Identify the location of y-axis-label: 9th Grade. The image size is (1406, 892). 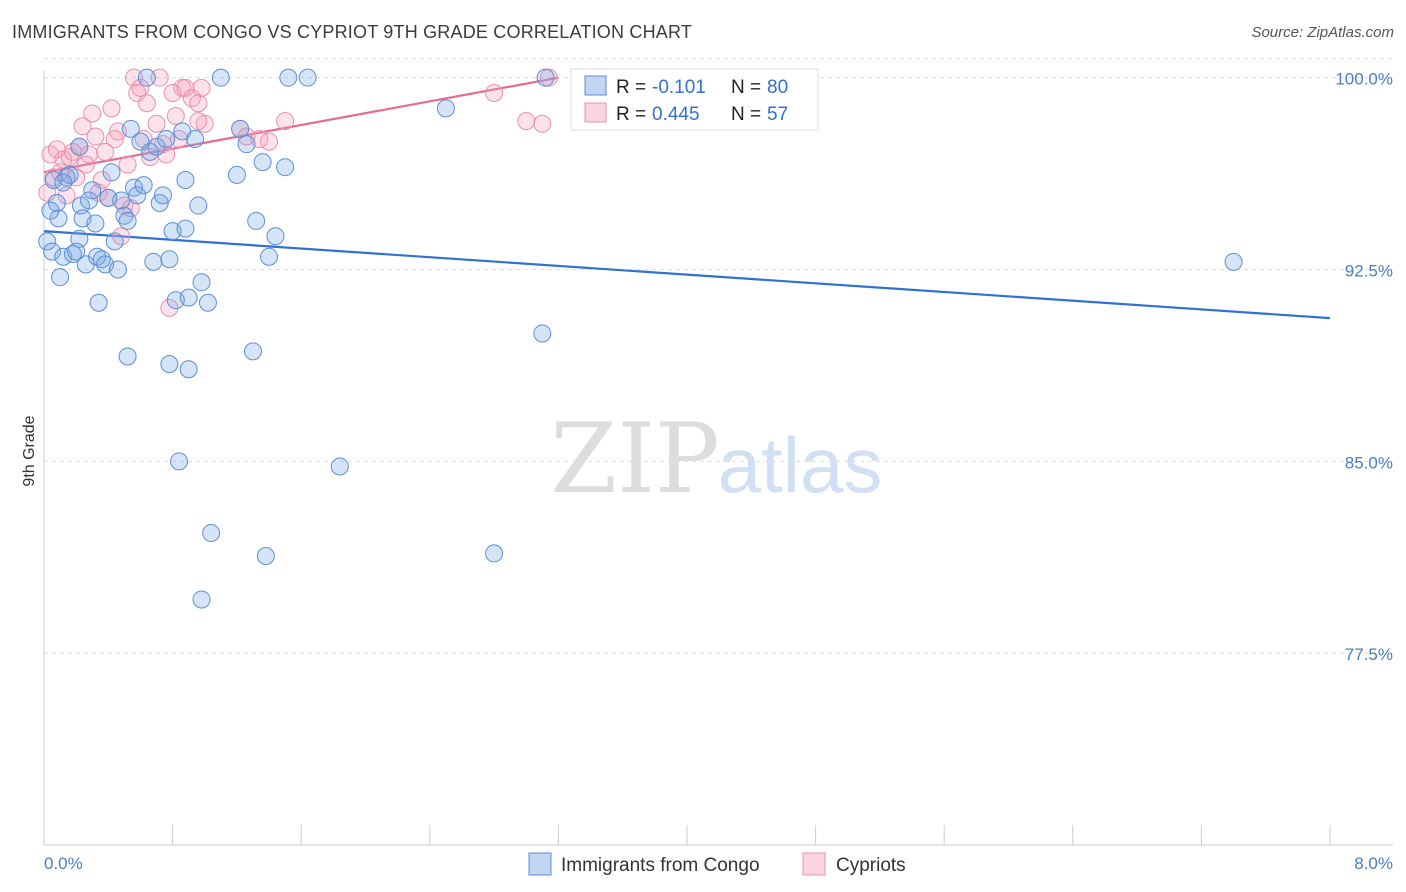
(29, 450).